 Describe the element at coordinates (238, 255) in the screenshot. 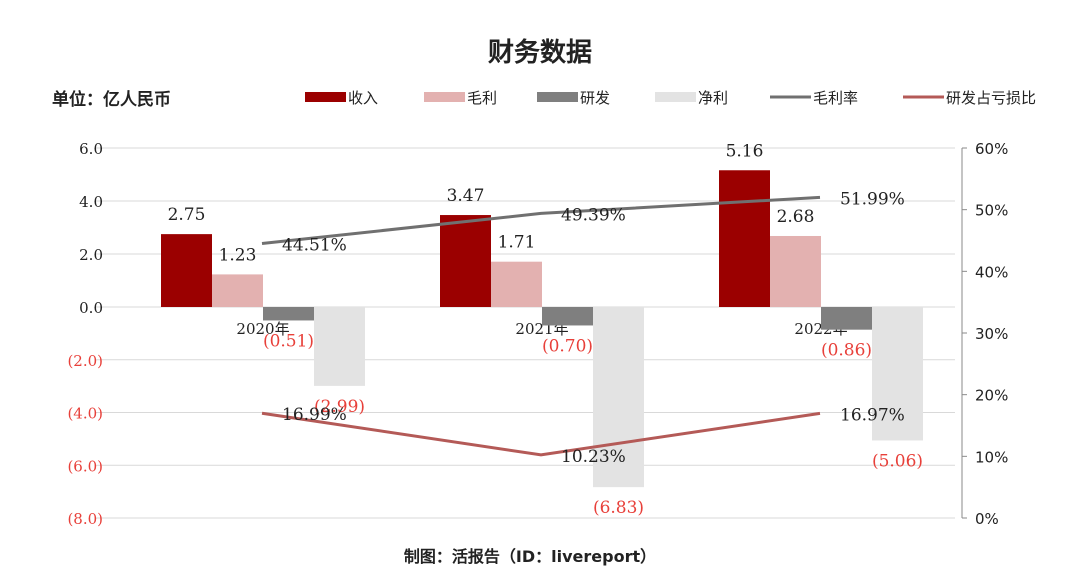

I see `bar-value-label: 1.23` at that location.